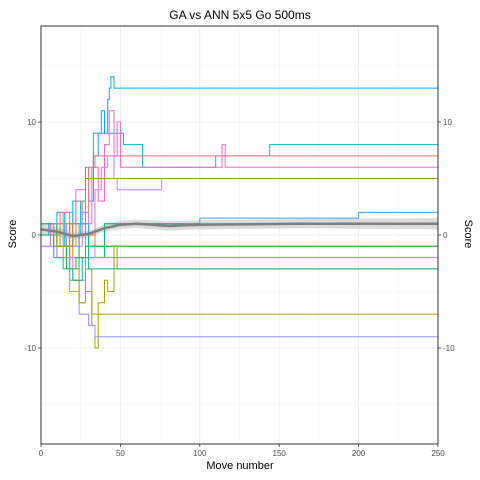 This screenshot has width=480, height=480. I want to click on y-tick-label-left: -10, so click(30, 348).